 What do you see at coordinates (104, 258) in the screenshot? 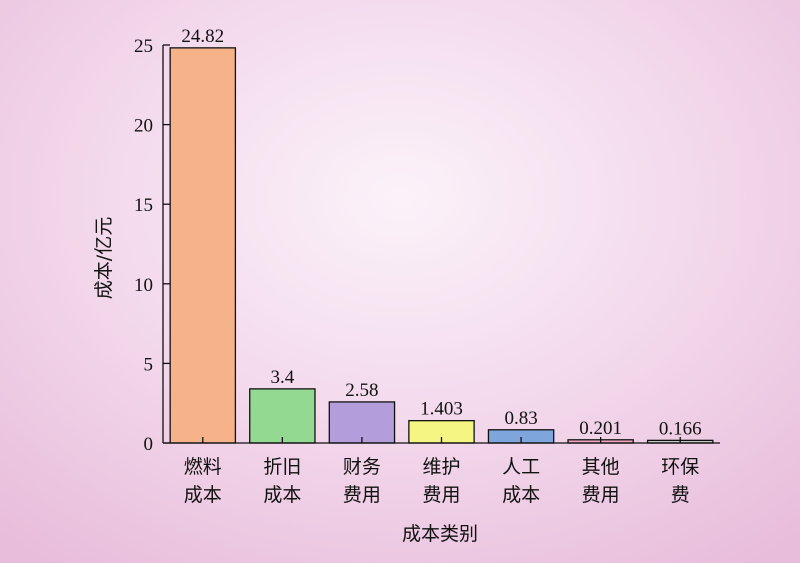
I see `y-axis-title: 成本/亿元` at bounding box center [104, 258].